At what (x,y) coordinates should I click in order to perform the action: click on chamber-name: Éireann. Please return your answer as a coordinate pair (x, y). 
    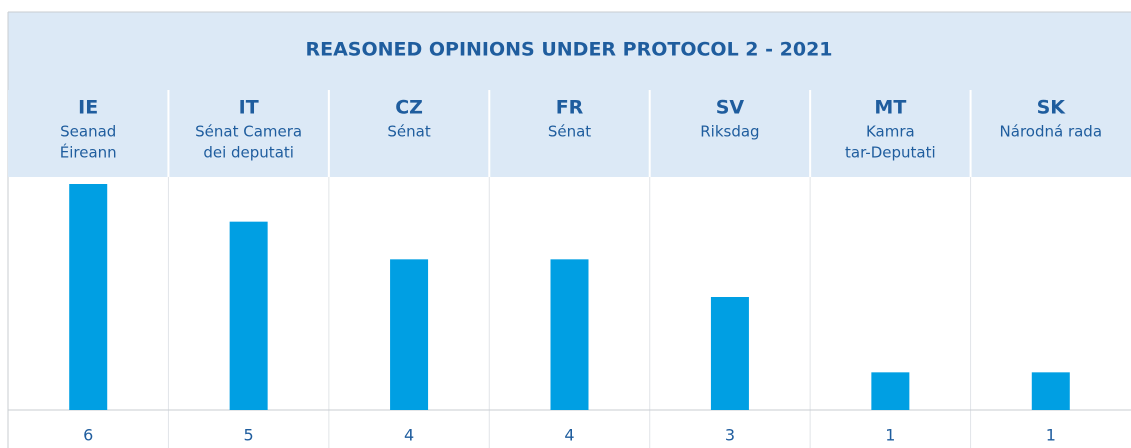
    Looking at the image, I should click on (88, 152).